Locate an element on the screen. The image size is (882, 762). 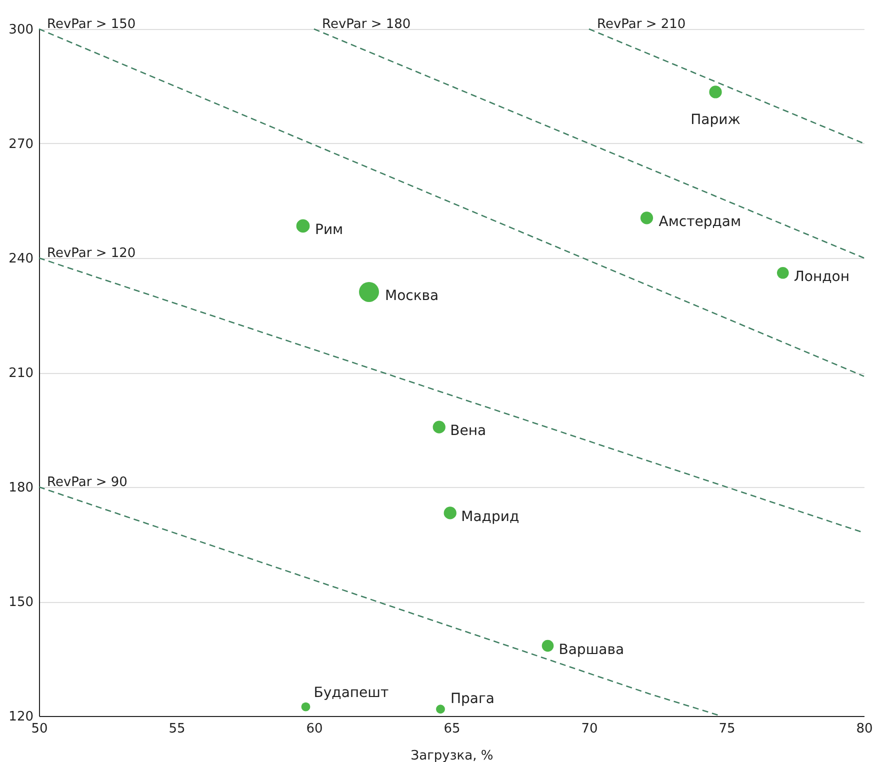
annotation: Прага is located at coordinates (472, 699).